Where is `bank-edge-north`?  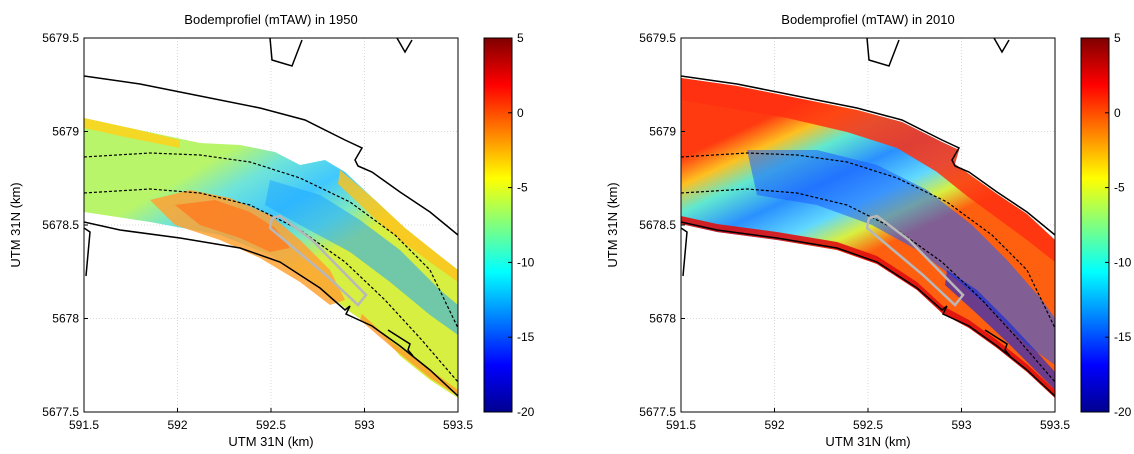 bank-edge-north is located at coordinates (398, 226).